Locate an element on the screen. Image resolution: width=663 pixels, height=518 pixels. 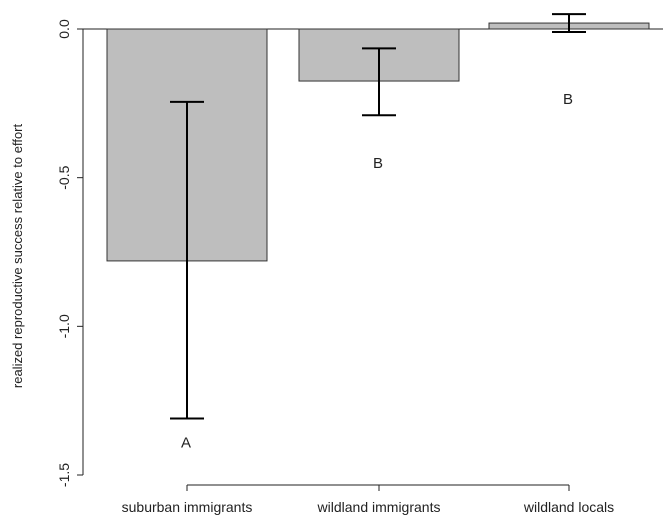
x-tick-label: suburban immigrants is located at coordinates (187, 507).